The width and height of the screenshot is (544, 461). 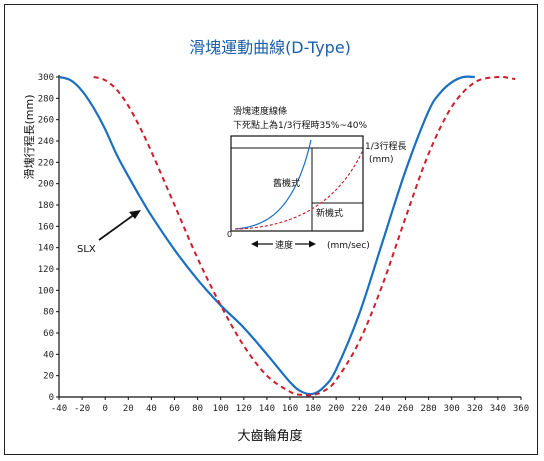 What do you see at coordinates (254, 244) in the screenshot?
I see `inset-speed-arrowhead-left` at bounding box center [254, 244].